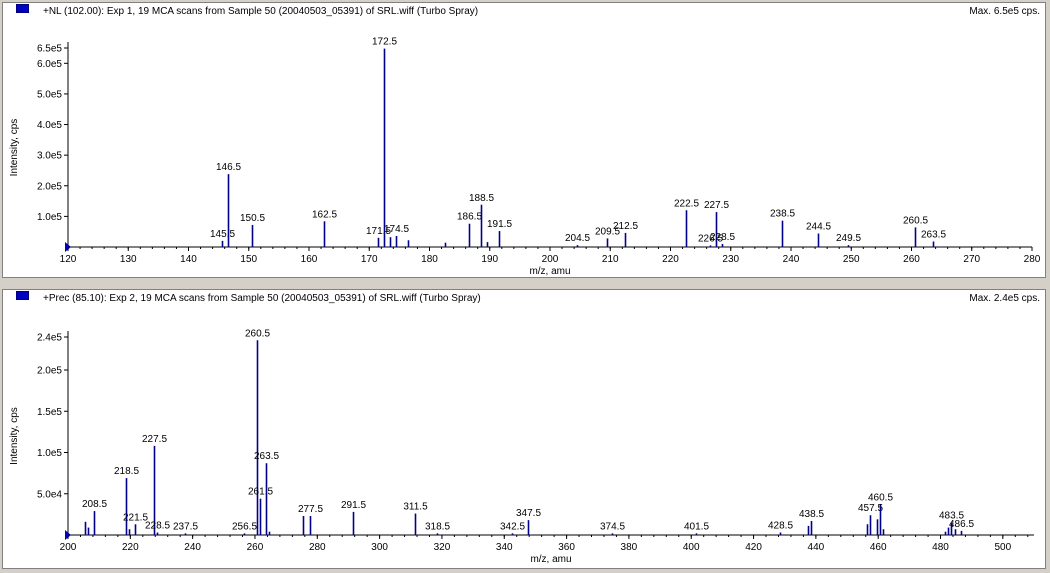 This screenshot has width=1050, height=573. Describe the element at coordinates (309, 259) in the screenshot. I see `x-tick-label: 160` at that location.